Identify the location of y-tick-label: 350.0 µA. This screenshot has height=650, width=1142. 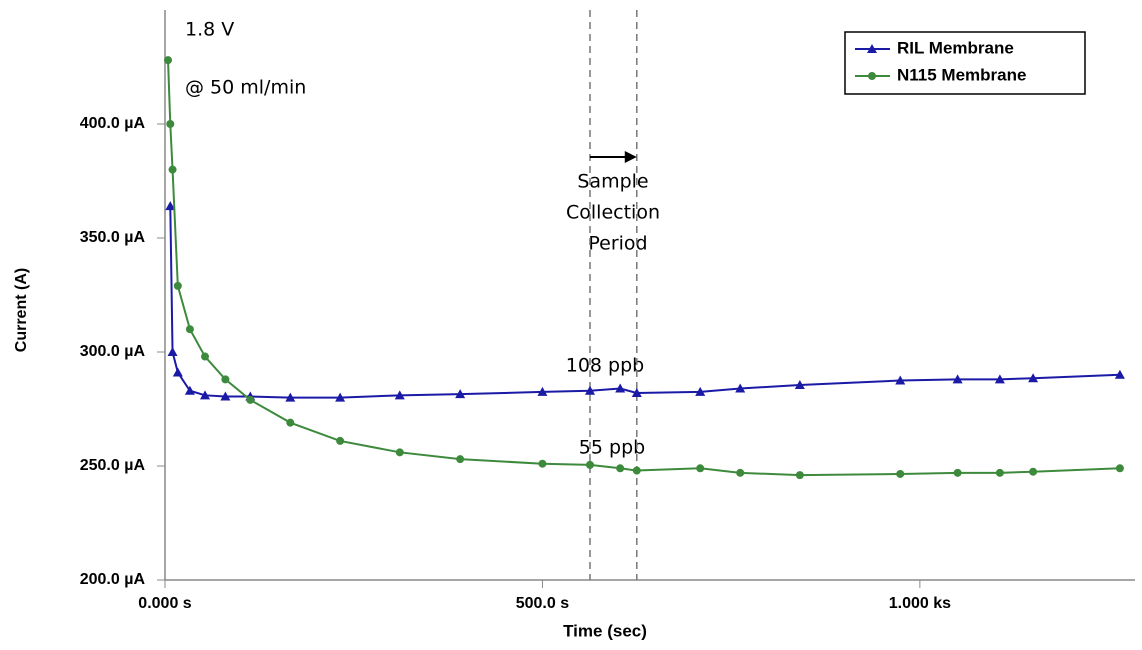
(113, 237).